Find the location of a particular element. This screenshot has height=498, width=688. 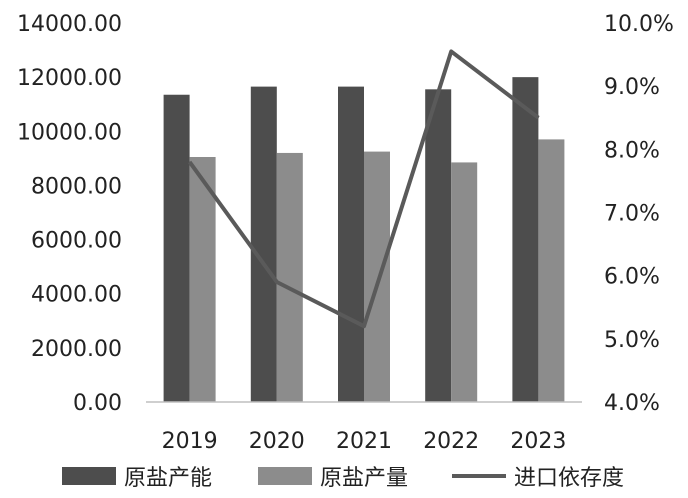

x-tick-label: 2023 is located at coordinates (538, 441).